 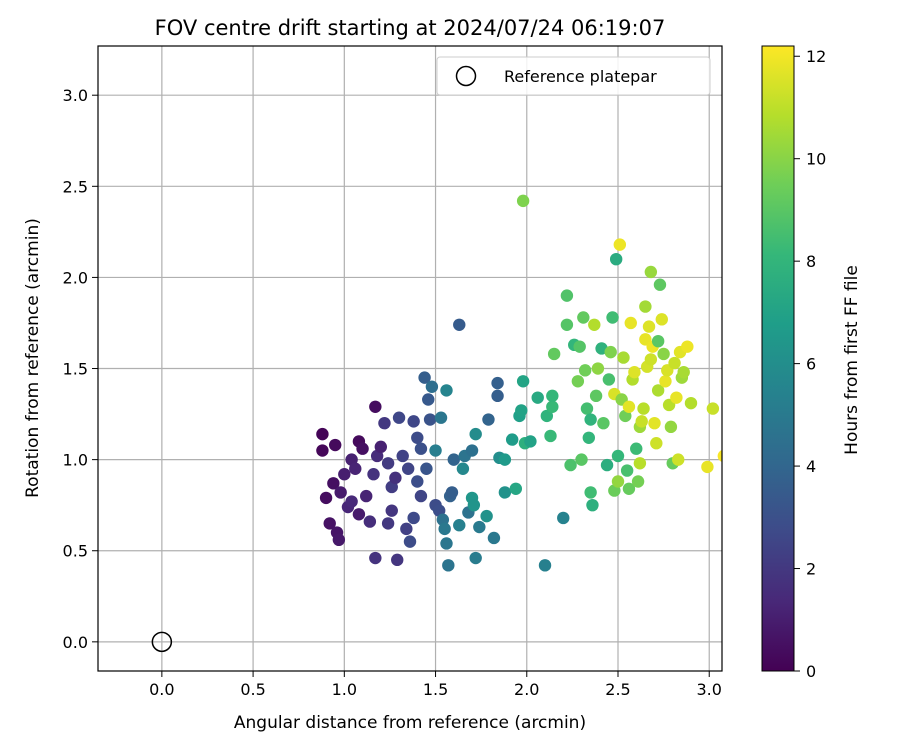 I want to click on colorbar-label: Hours from first FF file, so click(x=852, y=360).